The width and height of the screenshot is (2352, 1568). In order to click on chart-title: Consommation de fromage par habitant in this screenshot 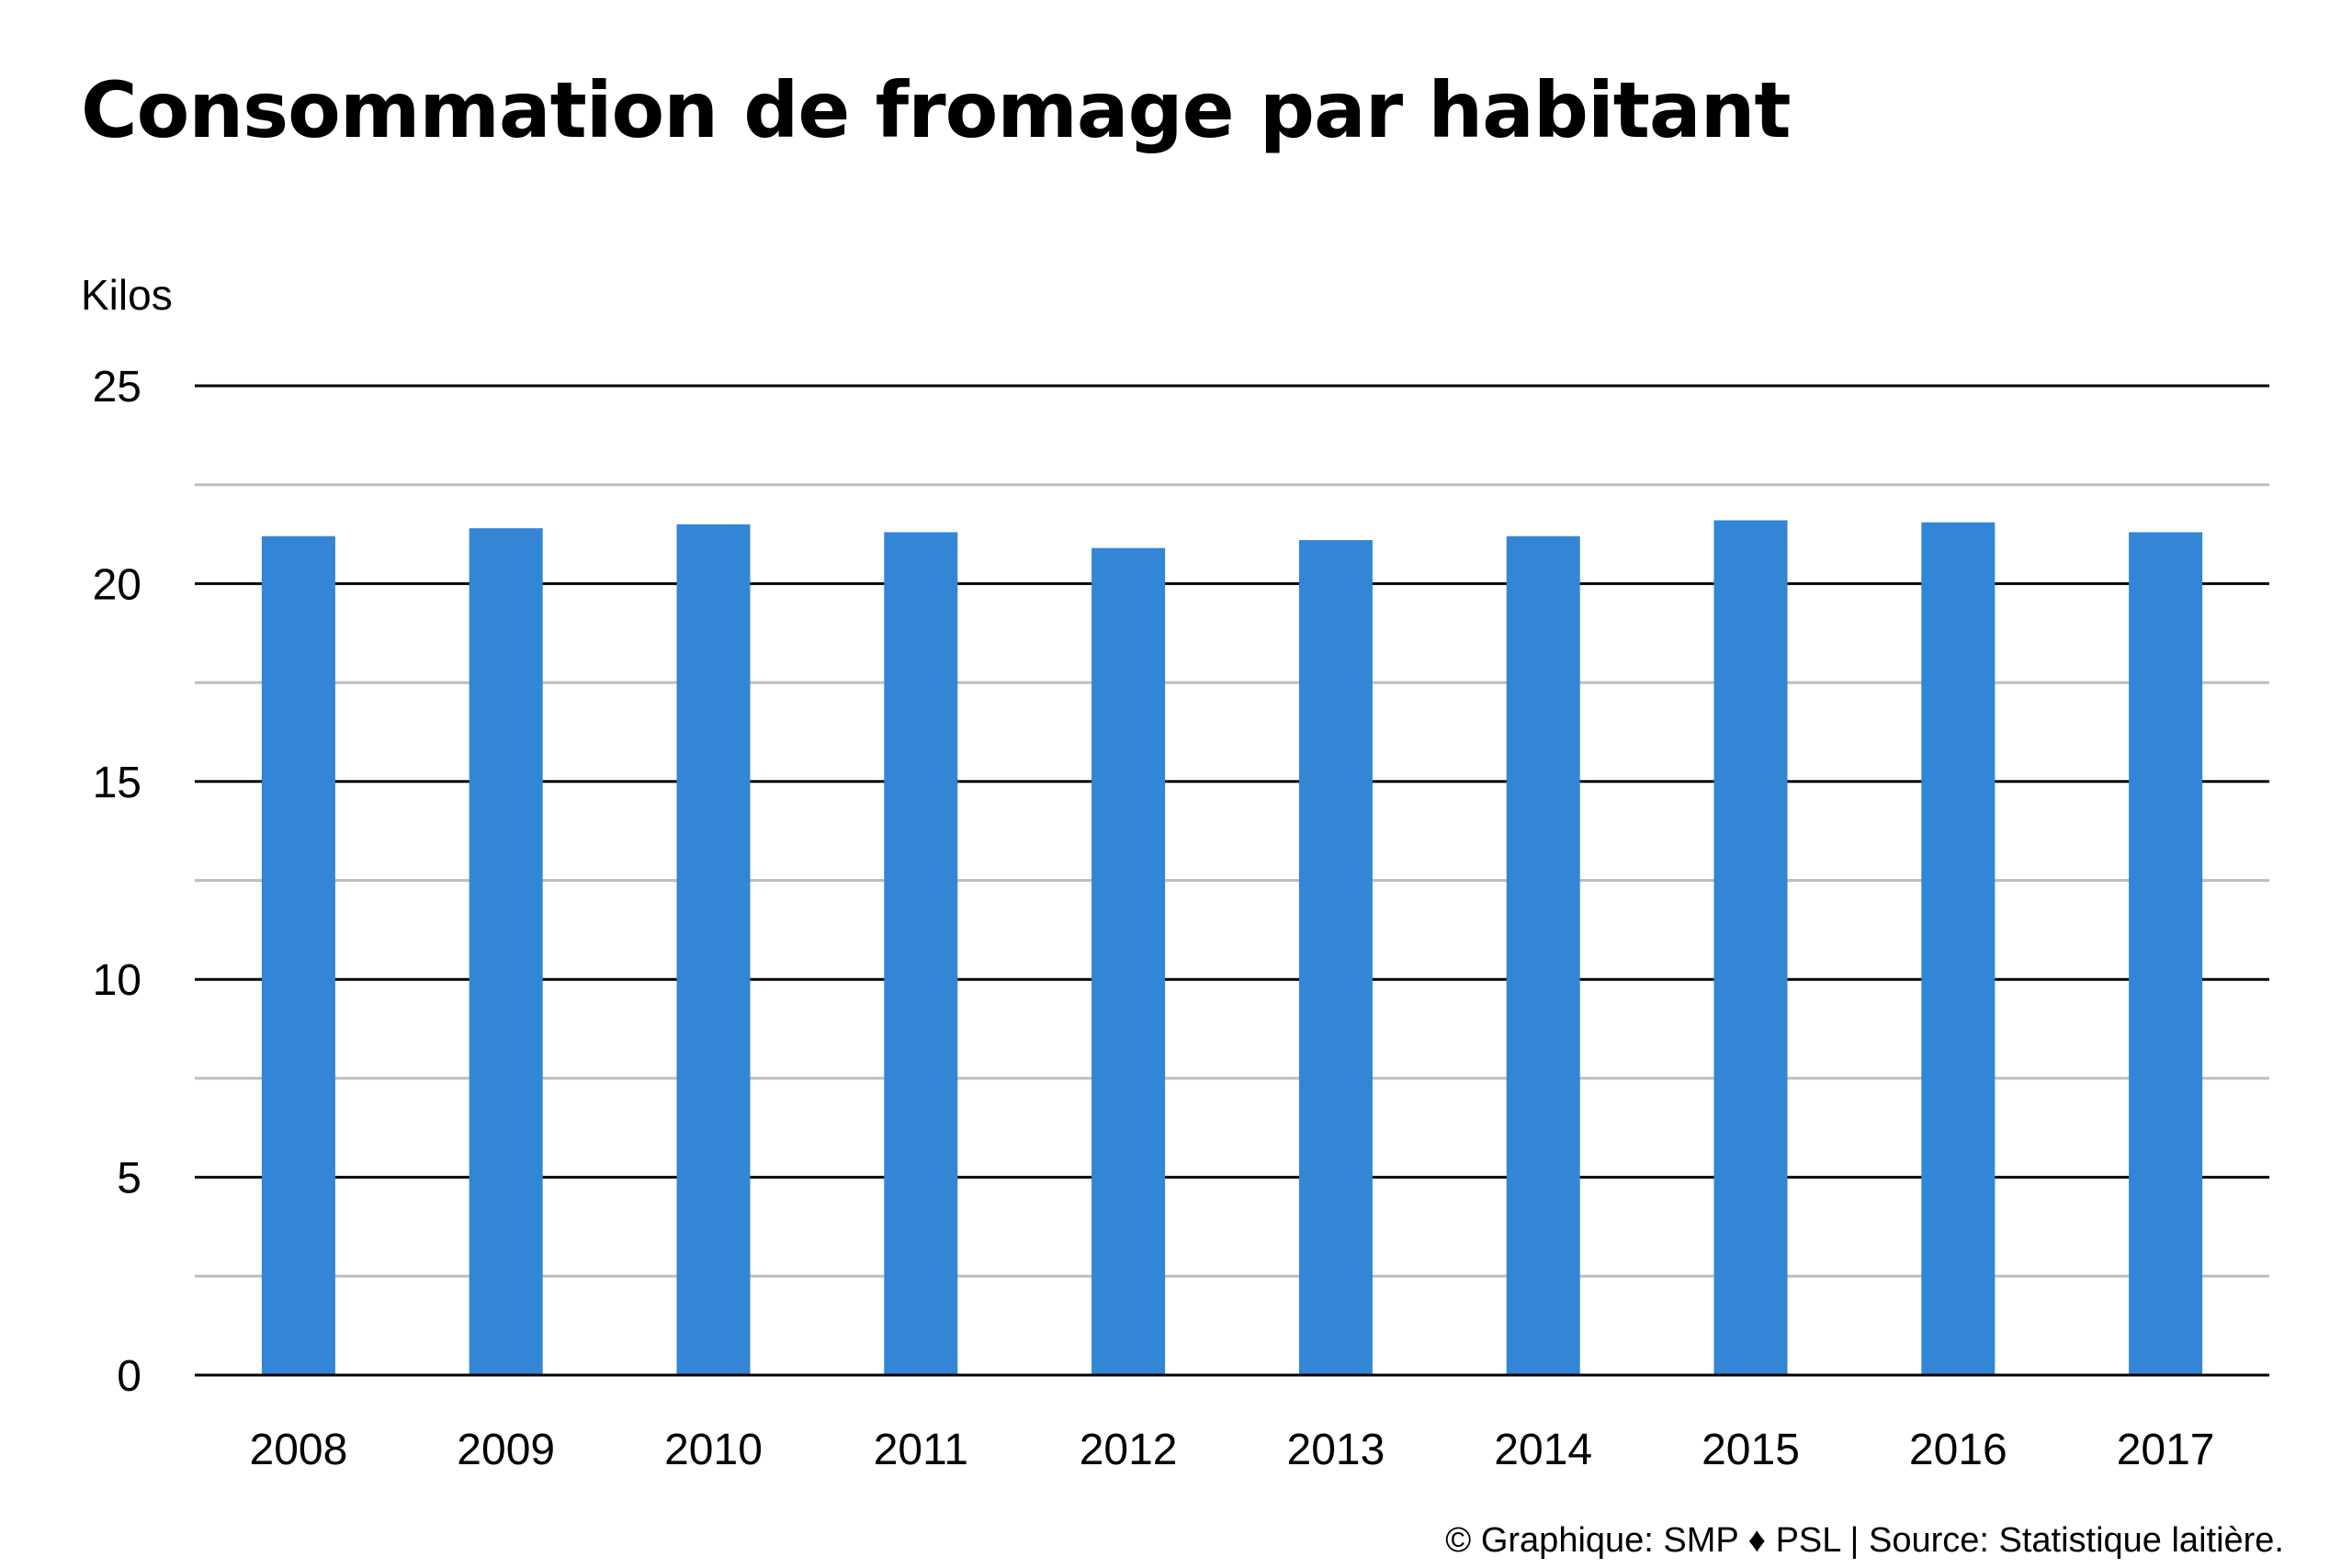, I will do `click(936, 110)`.